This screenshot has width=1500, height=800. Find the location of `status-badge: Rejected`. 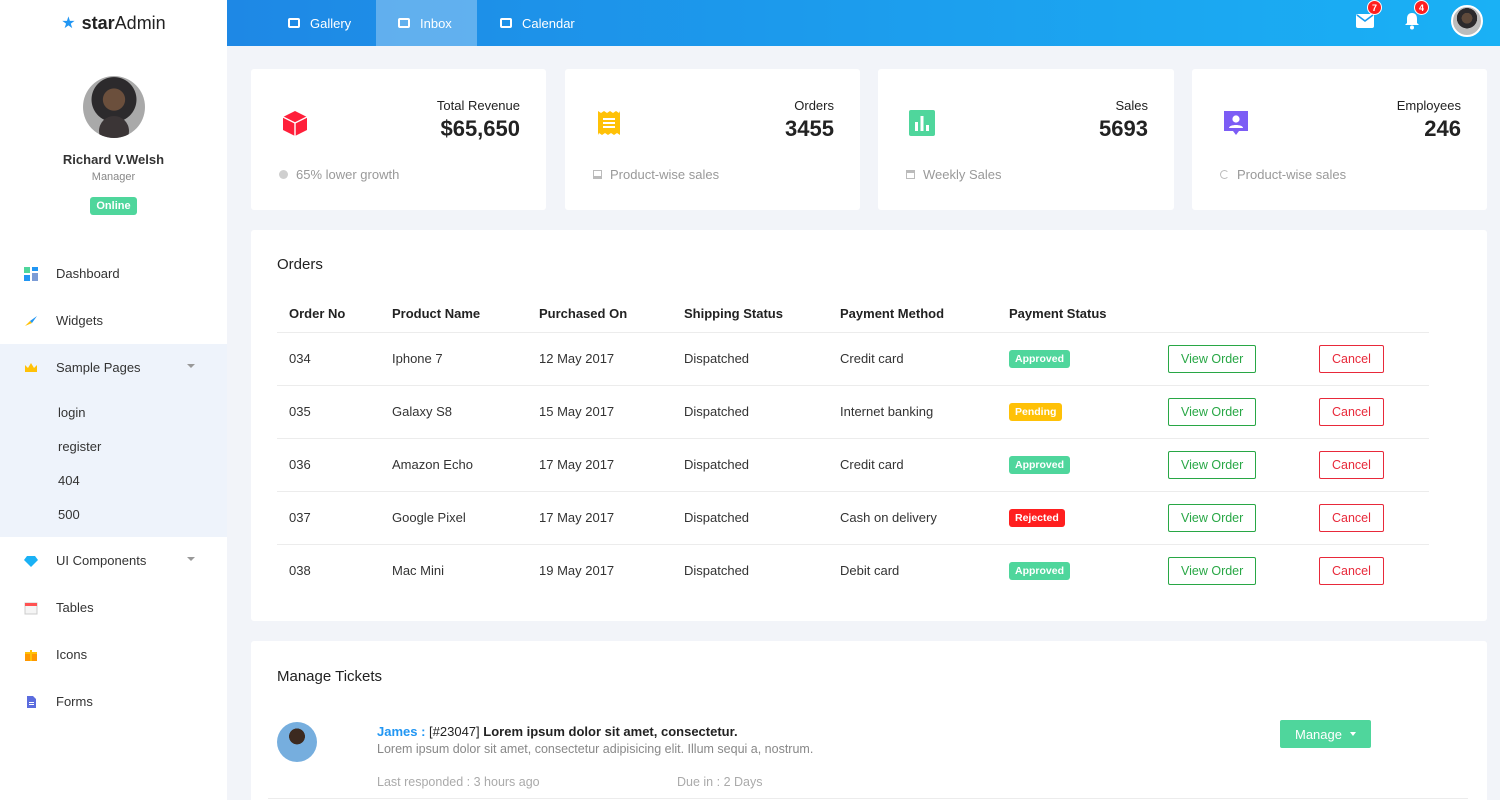

status-badge: Rejected is located at coordinates (1037, 517).